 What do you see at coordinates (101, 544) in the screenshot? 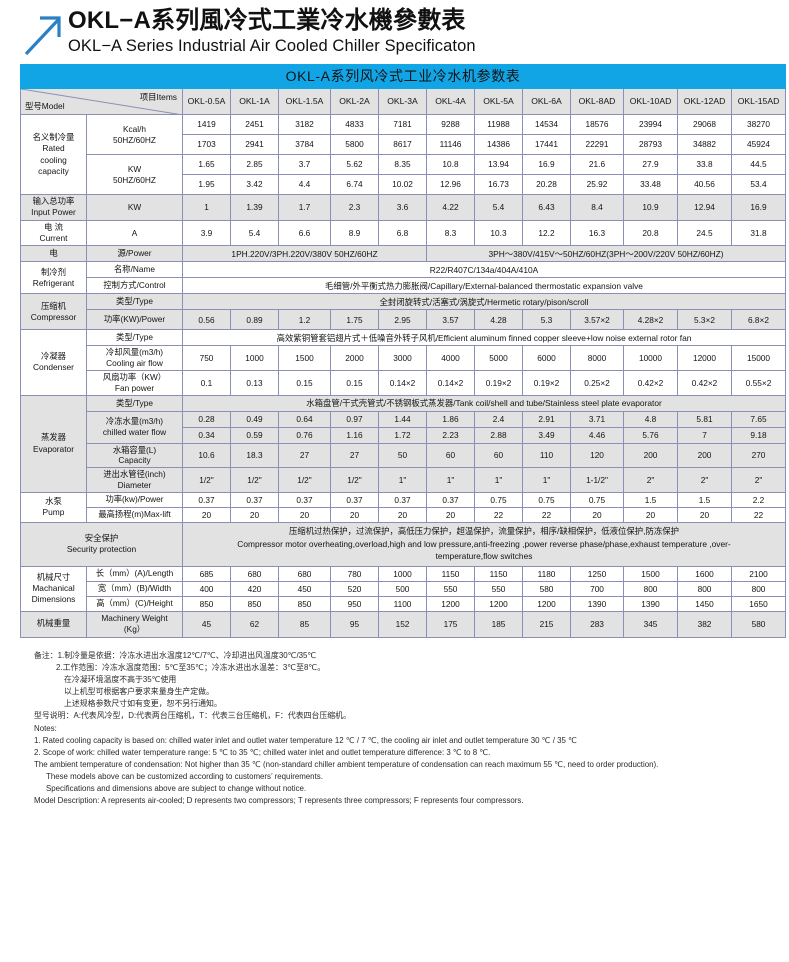
I see `group-label-security: 安全保护 Security protection` at bounding box center [101, 544].